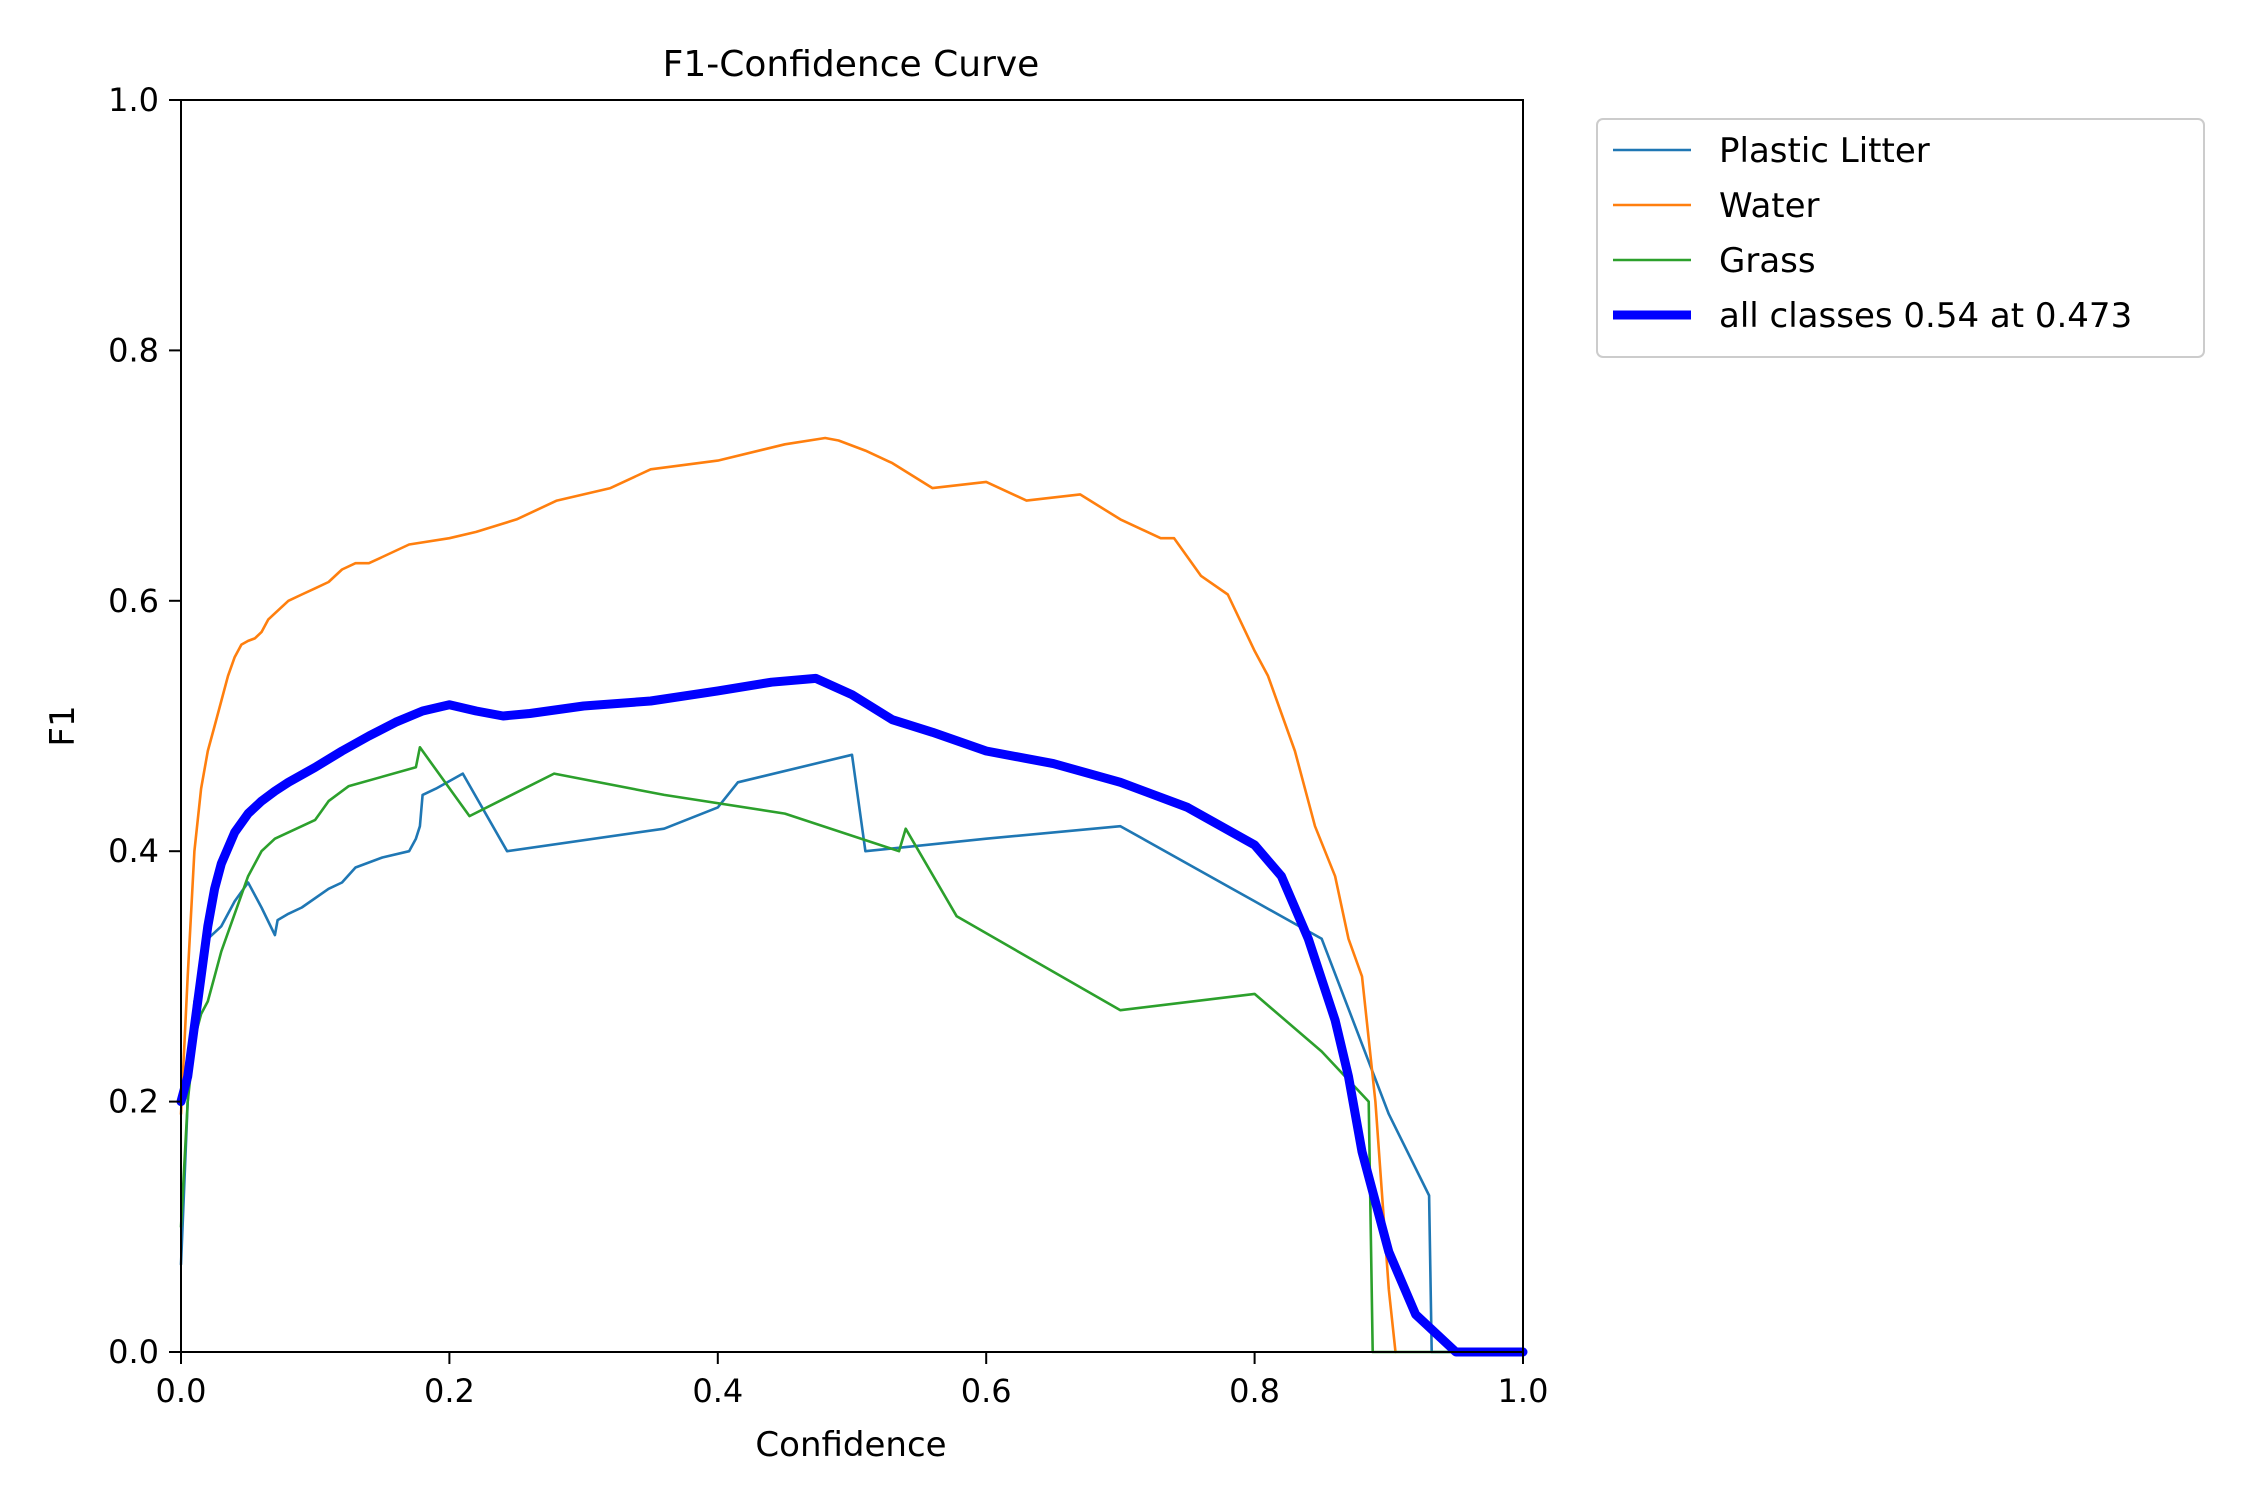 The width and height of the screenshot is (2250, 1500). What do you see at coordinates (1523, 1391) in the screenshot?
I see `x-tick-label: 1.0` at bounding box center [1523, 1391].